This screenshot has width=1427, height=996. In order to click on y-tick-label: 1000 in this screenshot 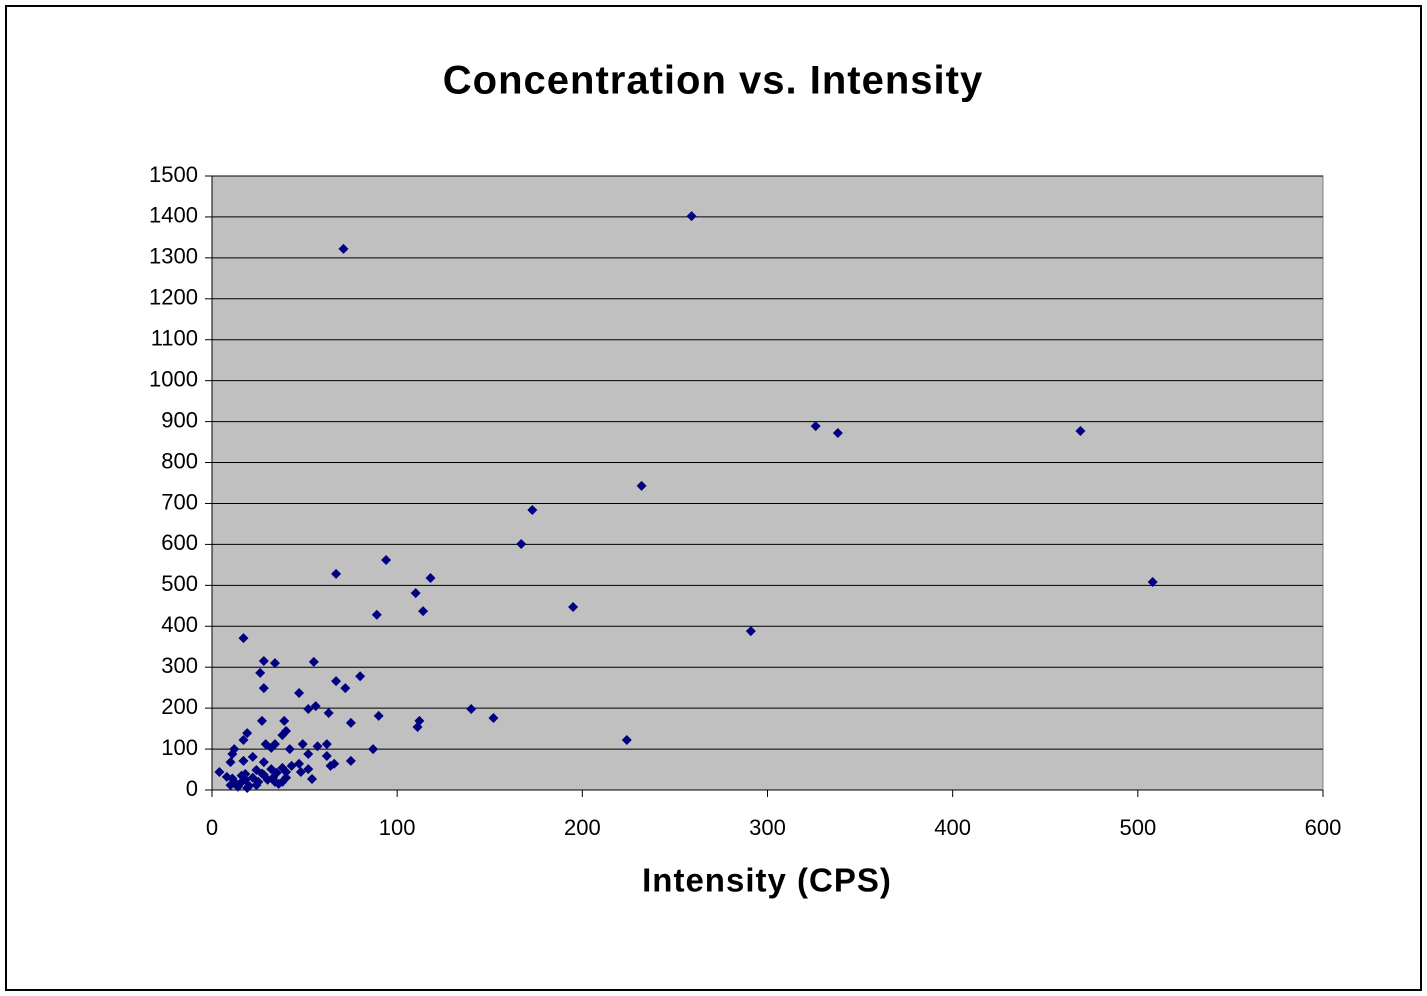, I will do `click(173, 378)`.